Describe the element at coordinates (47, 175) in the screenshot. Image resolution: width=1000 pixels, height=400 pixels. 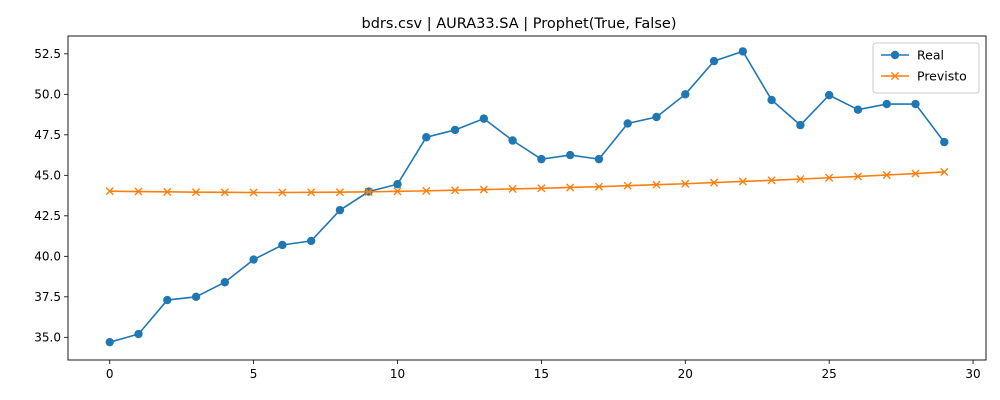
I see `y-tick-label: 45.0` at that location.